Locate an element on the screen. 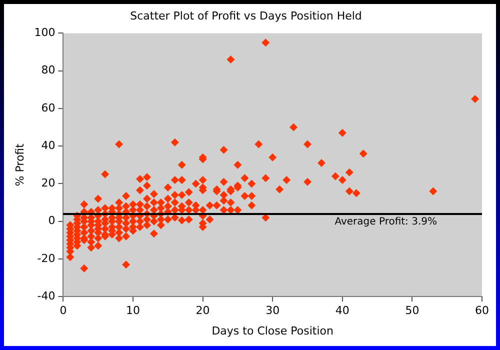 This screenshot has width=500, height=350. chart-title: Scatter Plot of Profit vs Days Position Held is located at coordinates (246, 15).